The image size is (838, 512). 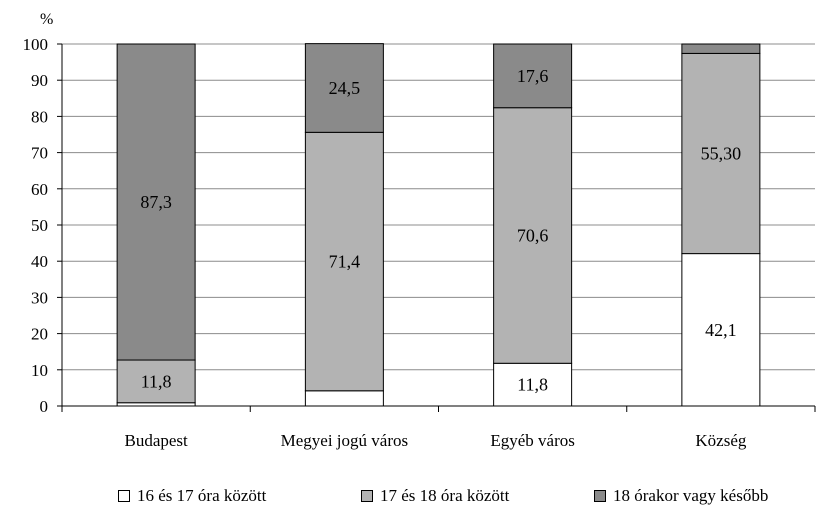 What do you see at coordinates (39, 370) in the screenshot?
I see `y-tick-label: 10` at bounding box center [39, 370].